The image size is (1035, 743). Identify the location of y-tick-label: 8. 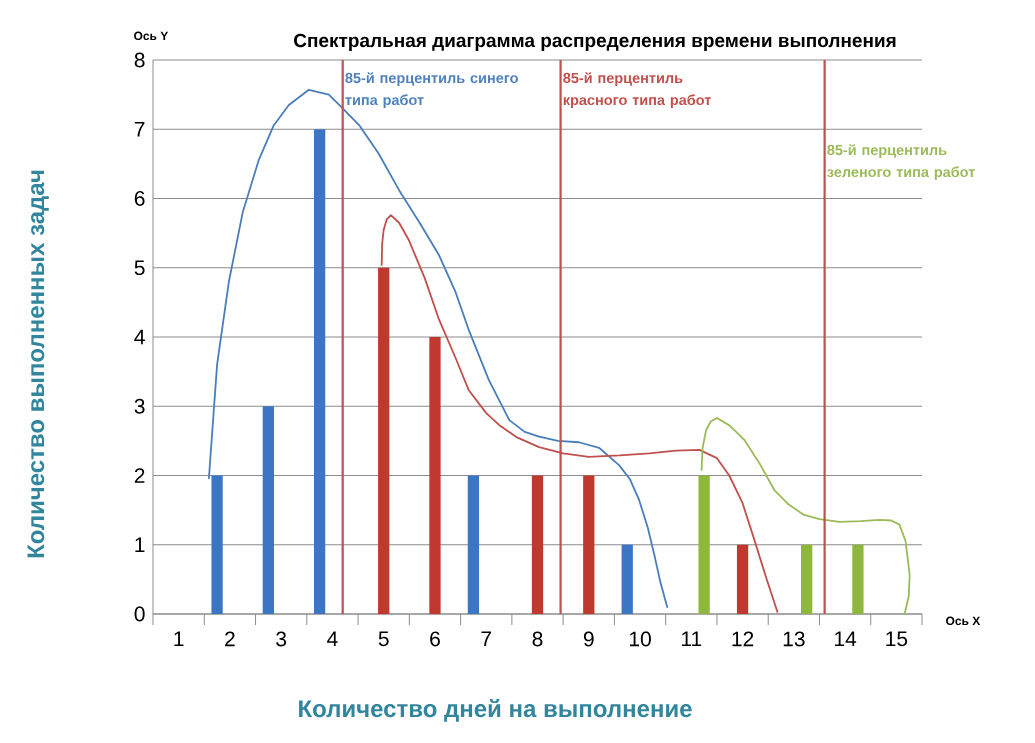
(139, 60).